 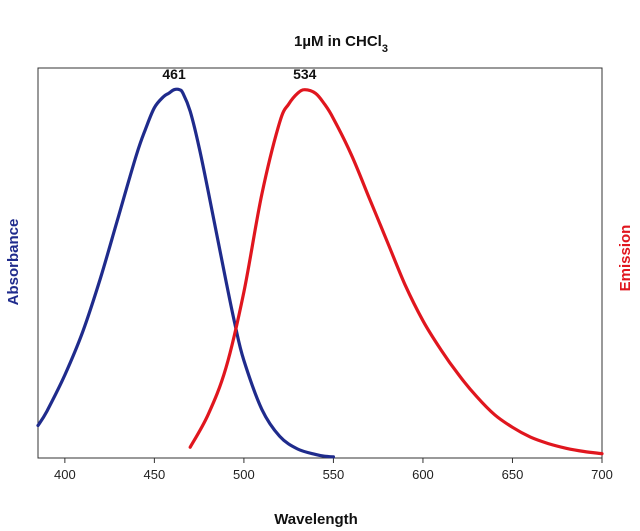 What do you see at coordinates (334, 474) in the screenshot?
I see `x-tick-label: 550` at bounding box center [334, 474].